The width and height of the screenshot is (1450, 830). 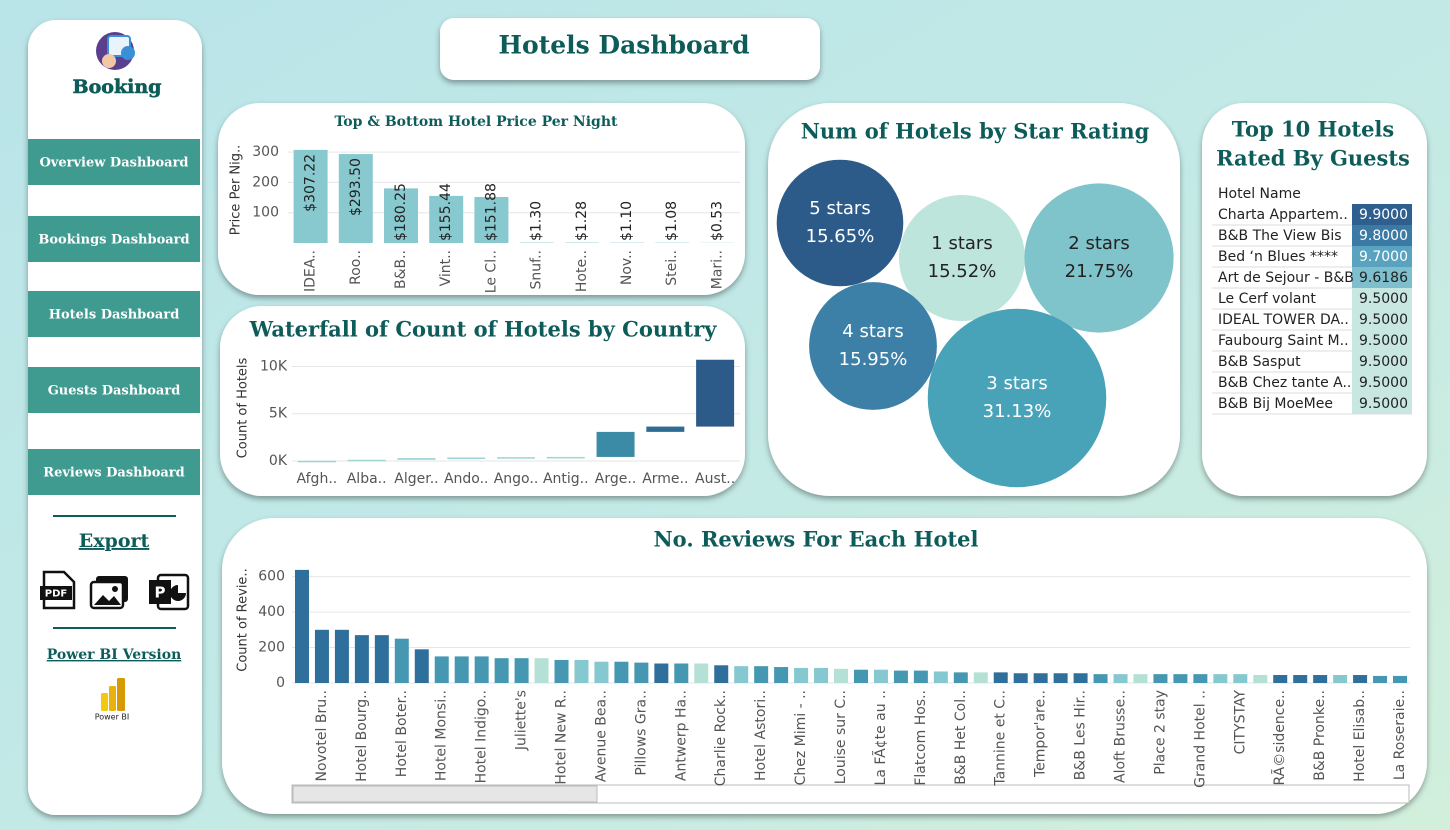 I want to click on x-tick-label: Snuf.., so click(x=537, y=269).